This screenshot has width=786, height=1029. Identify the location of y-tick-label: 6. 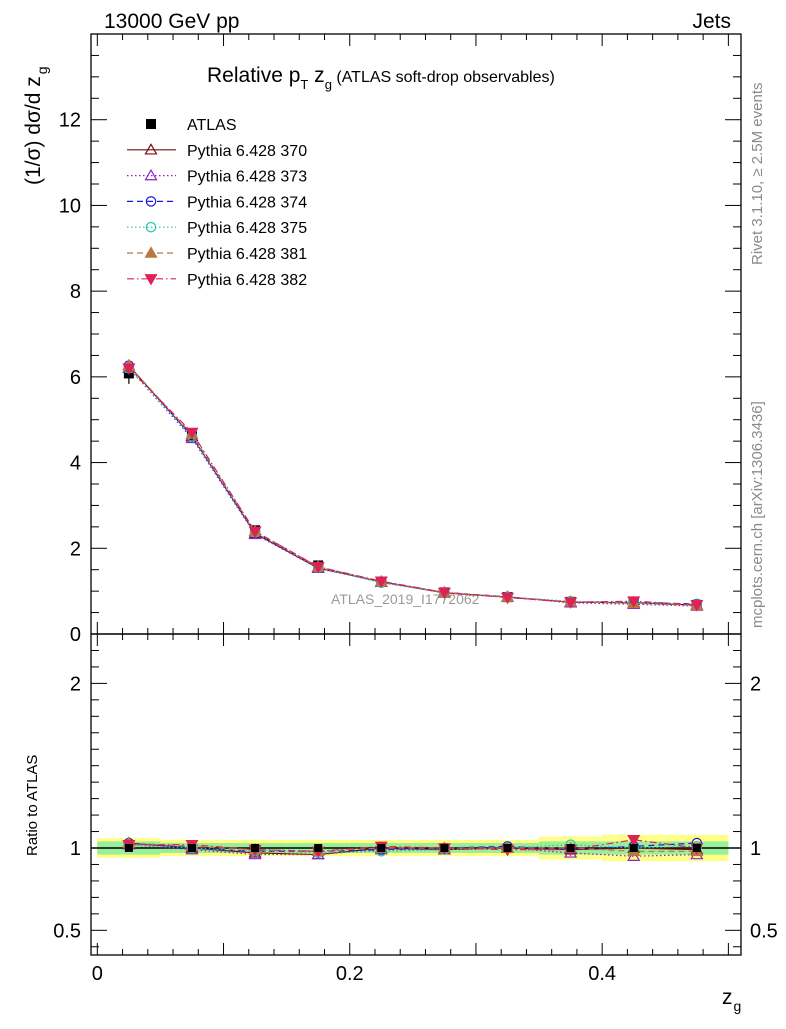
(75, 378).